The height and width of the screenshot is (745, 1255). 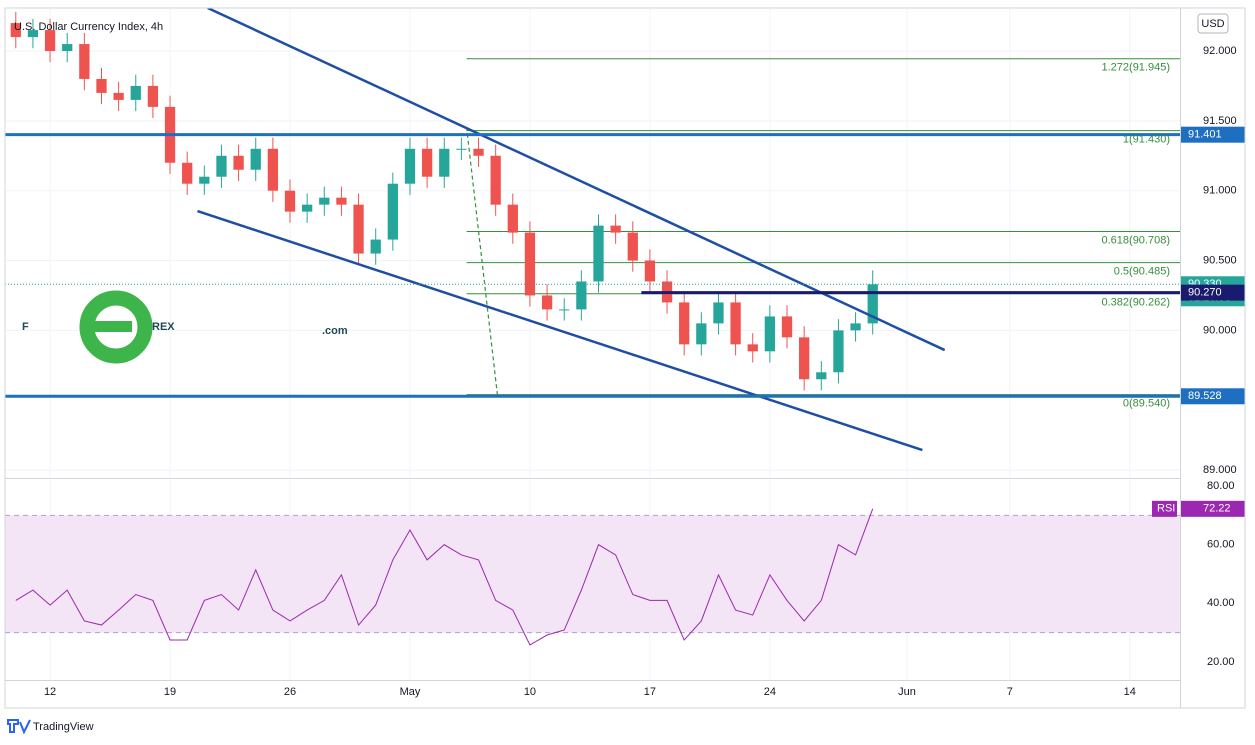 What do you see at coordinates (88, 27) in the screenshot?
I see `chart-title: U.S. Dollar Currency Index, 4h` at bounding box center [88, 27].